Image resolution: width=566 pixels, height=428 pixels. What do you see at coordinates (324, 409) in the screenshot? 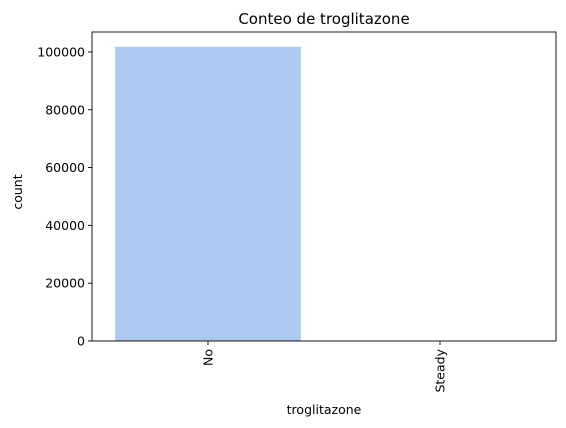
I see `x-axis-label: troglitazone` at bounding box center [324, 409].